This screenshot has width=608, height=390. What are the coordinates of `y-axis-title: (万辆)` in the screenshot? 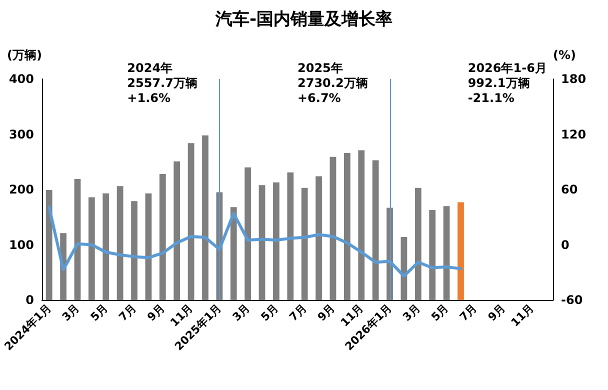 It's located at (24, 55).